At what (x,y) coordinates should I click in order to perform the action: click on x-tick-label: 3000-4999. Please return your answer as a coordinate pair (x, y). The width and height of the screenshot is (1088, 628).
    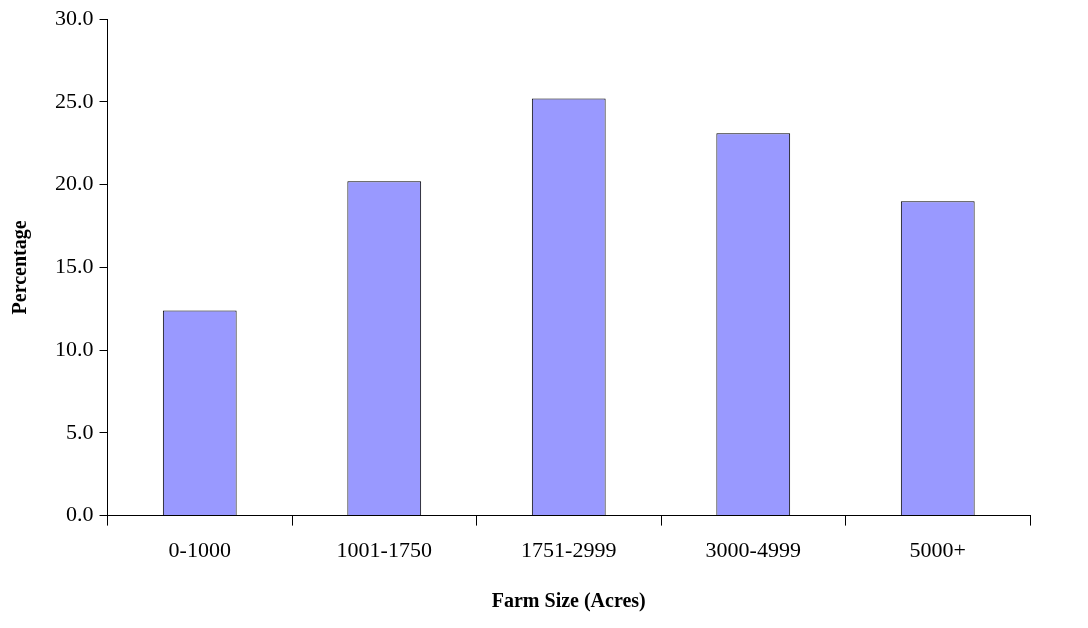
    Looking at the image, I should click on (753, 549).